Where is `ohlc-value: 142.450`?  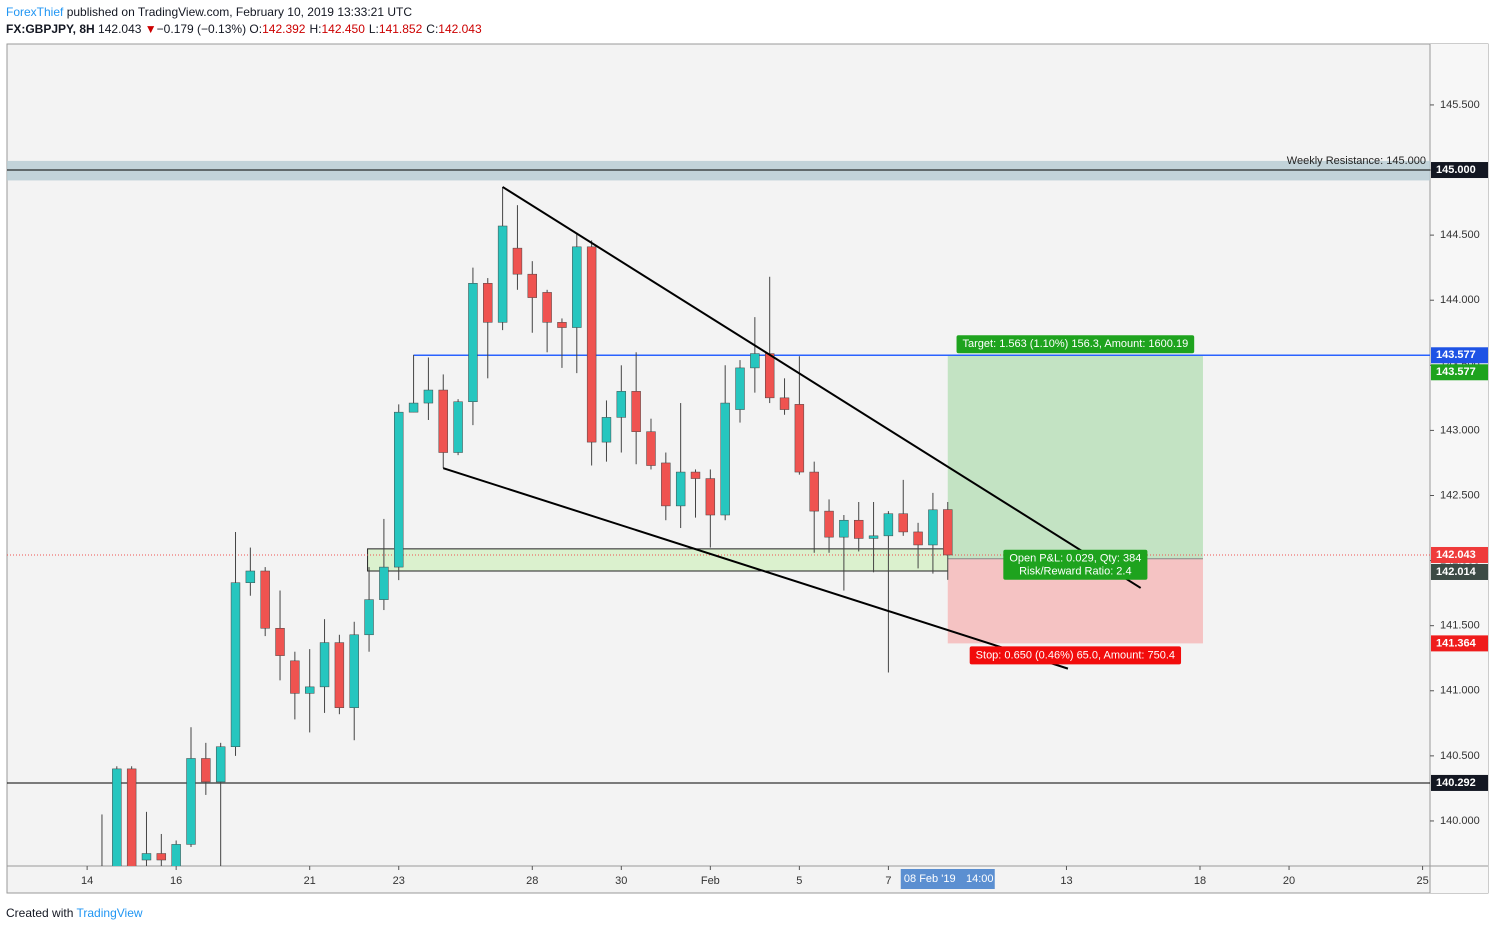
ohlc-value: 142.450 is located at coordinates (343, 29).